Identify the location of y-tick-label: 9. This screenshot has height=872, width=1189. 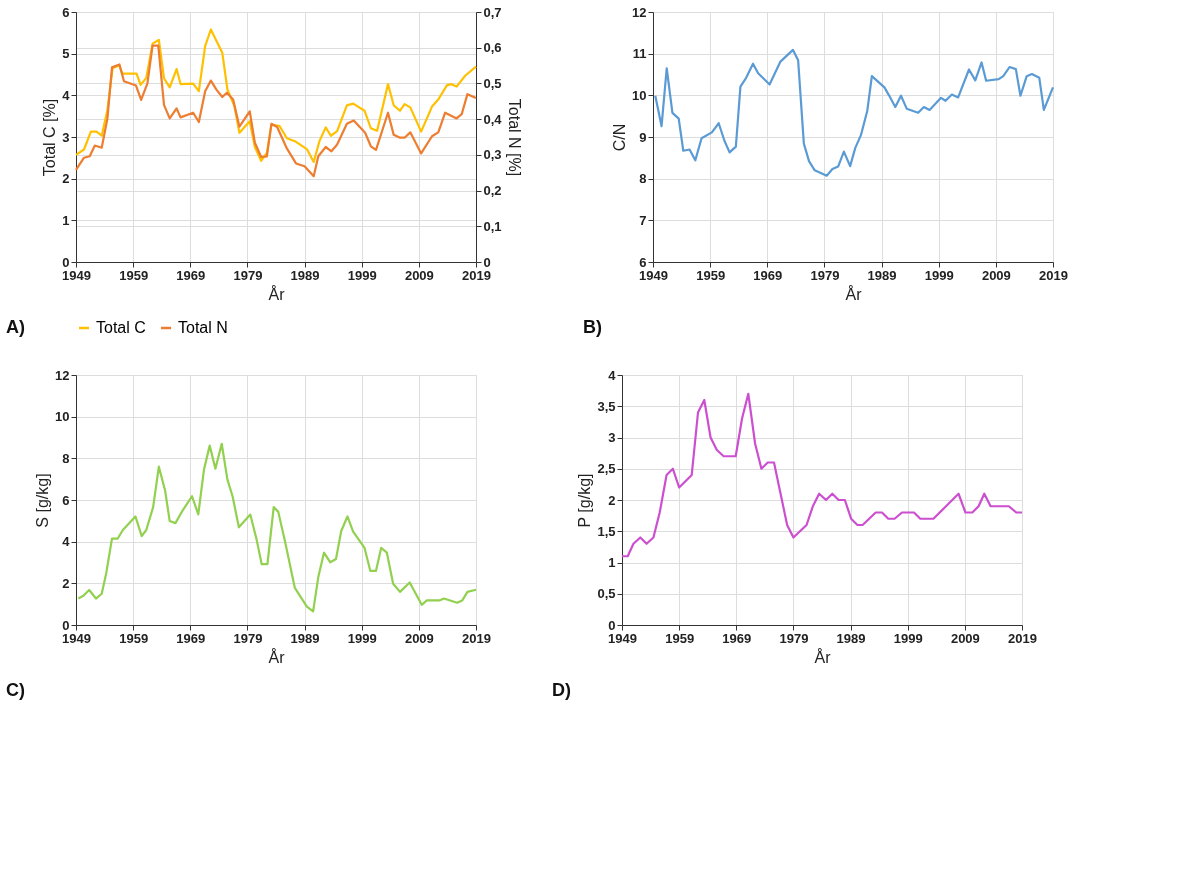
(643, 137).